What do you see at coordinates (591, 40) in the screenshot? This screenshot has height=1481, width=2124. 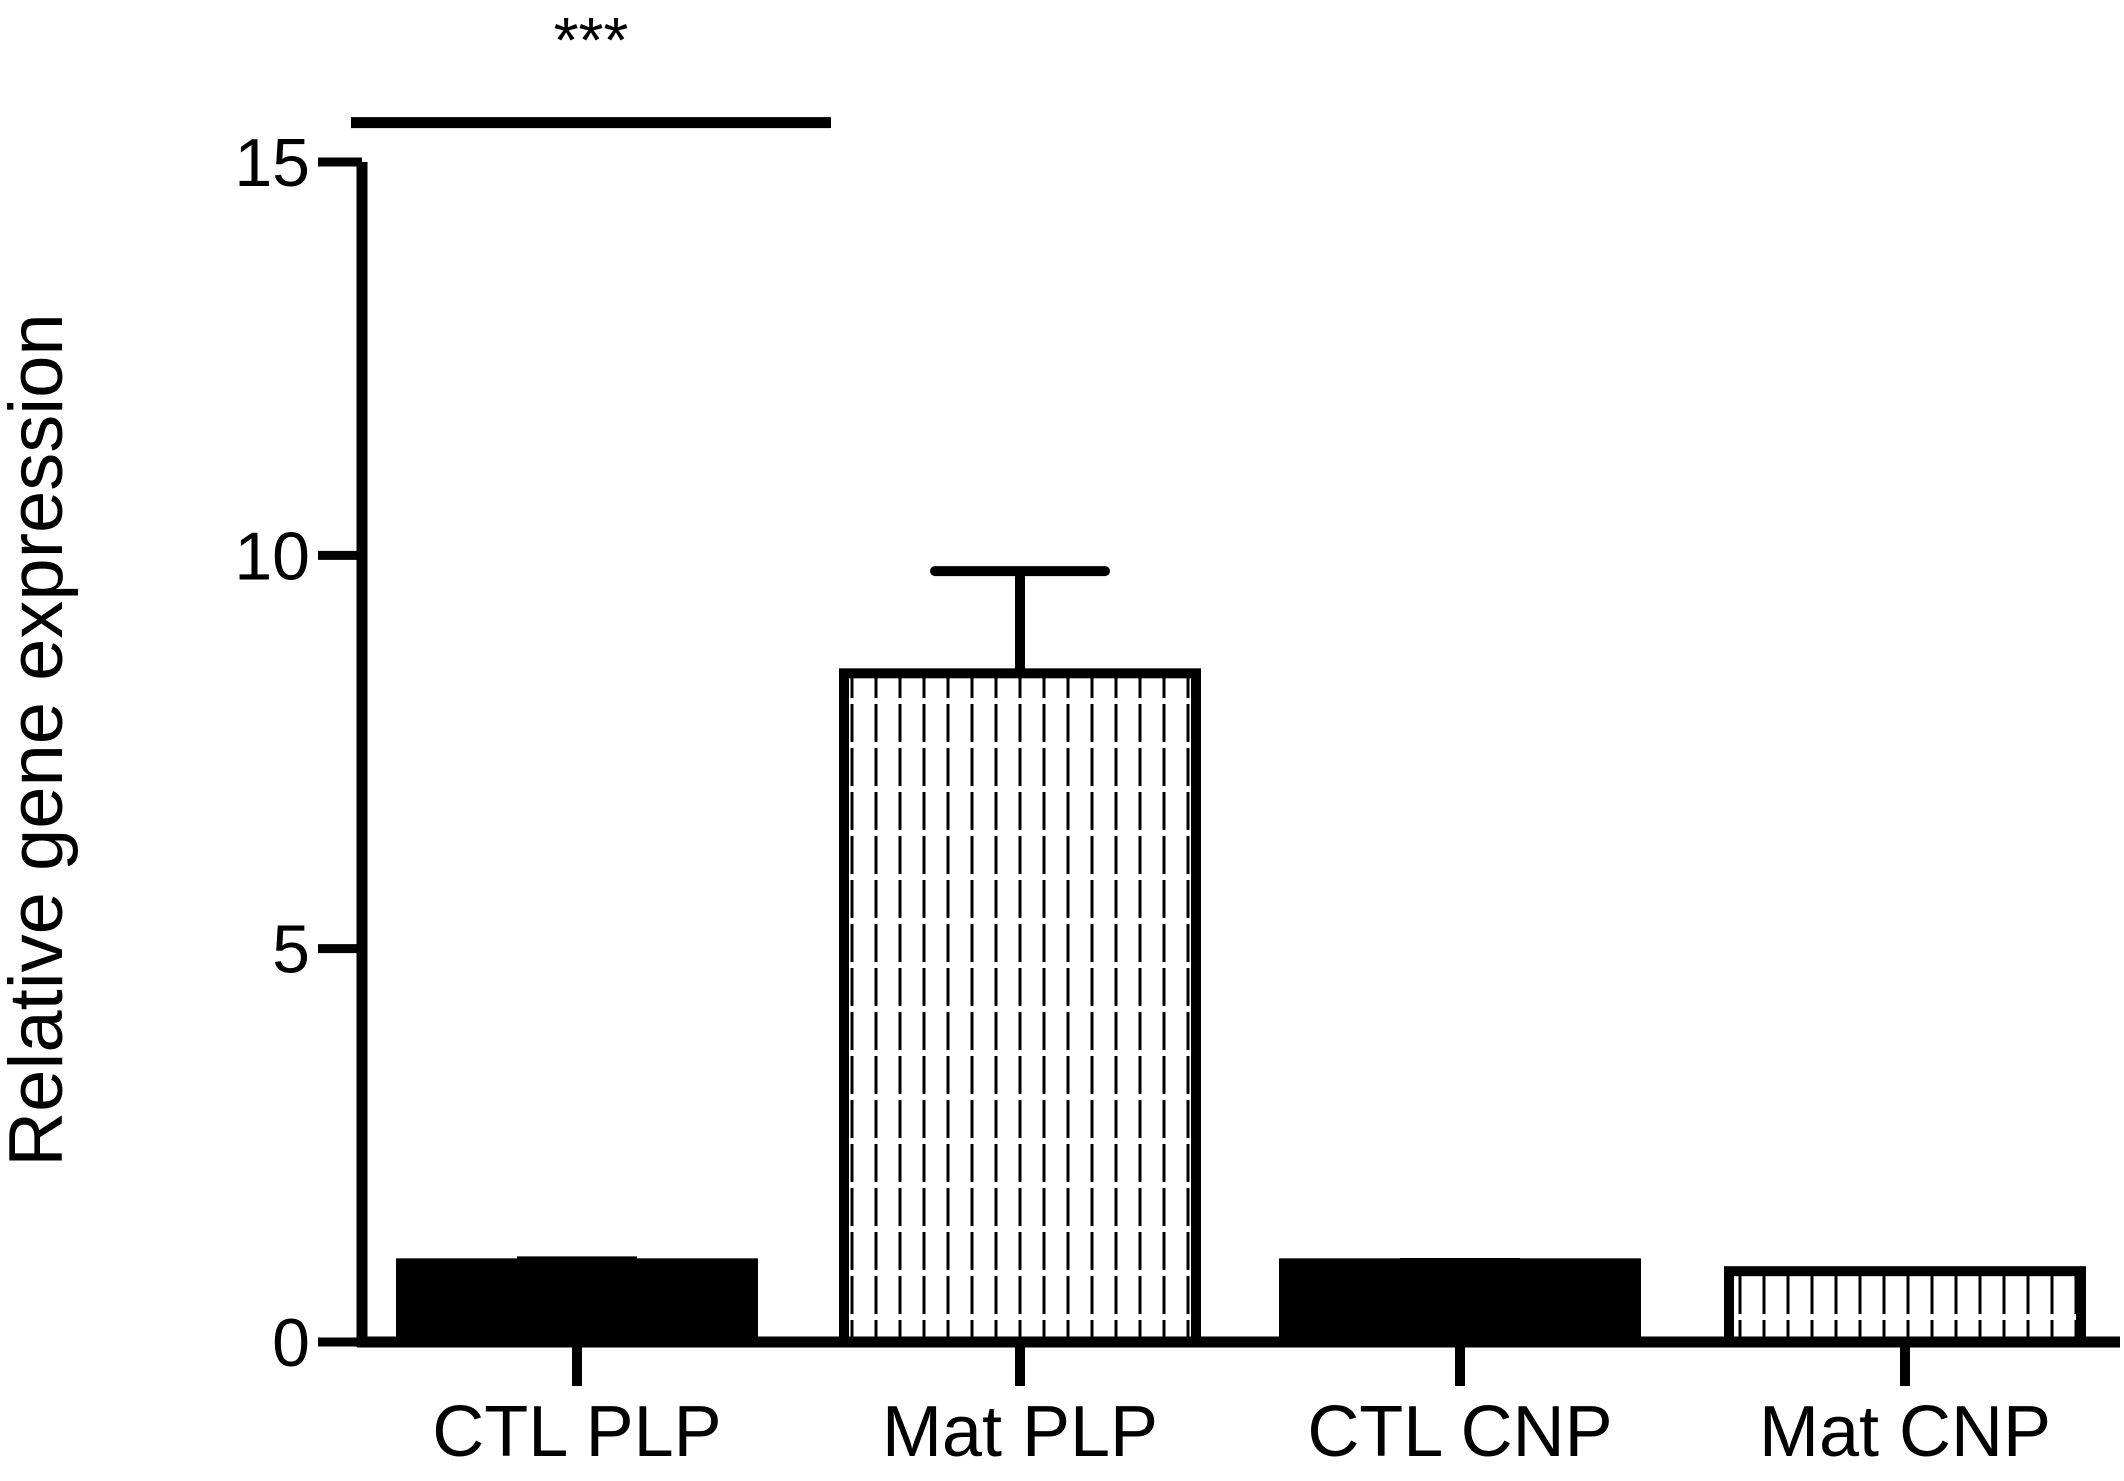 I see `significance-label: ***` at bounding box center [591, 40].